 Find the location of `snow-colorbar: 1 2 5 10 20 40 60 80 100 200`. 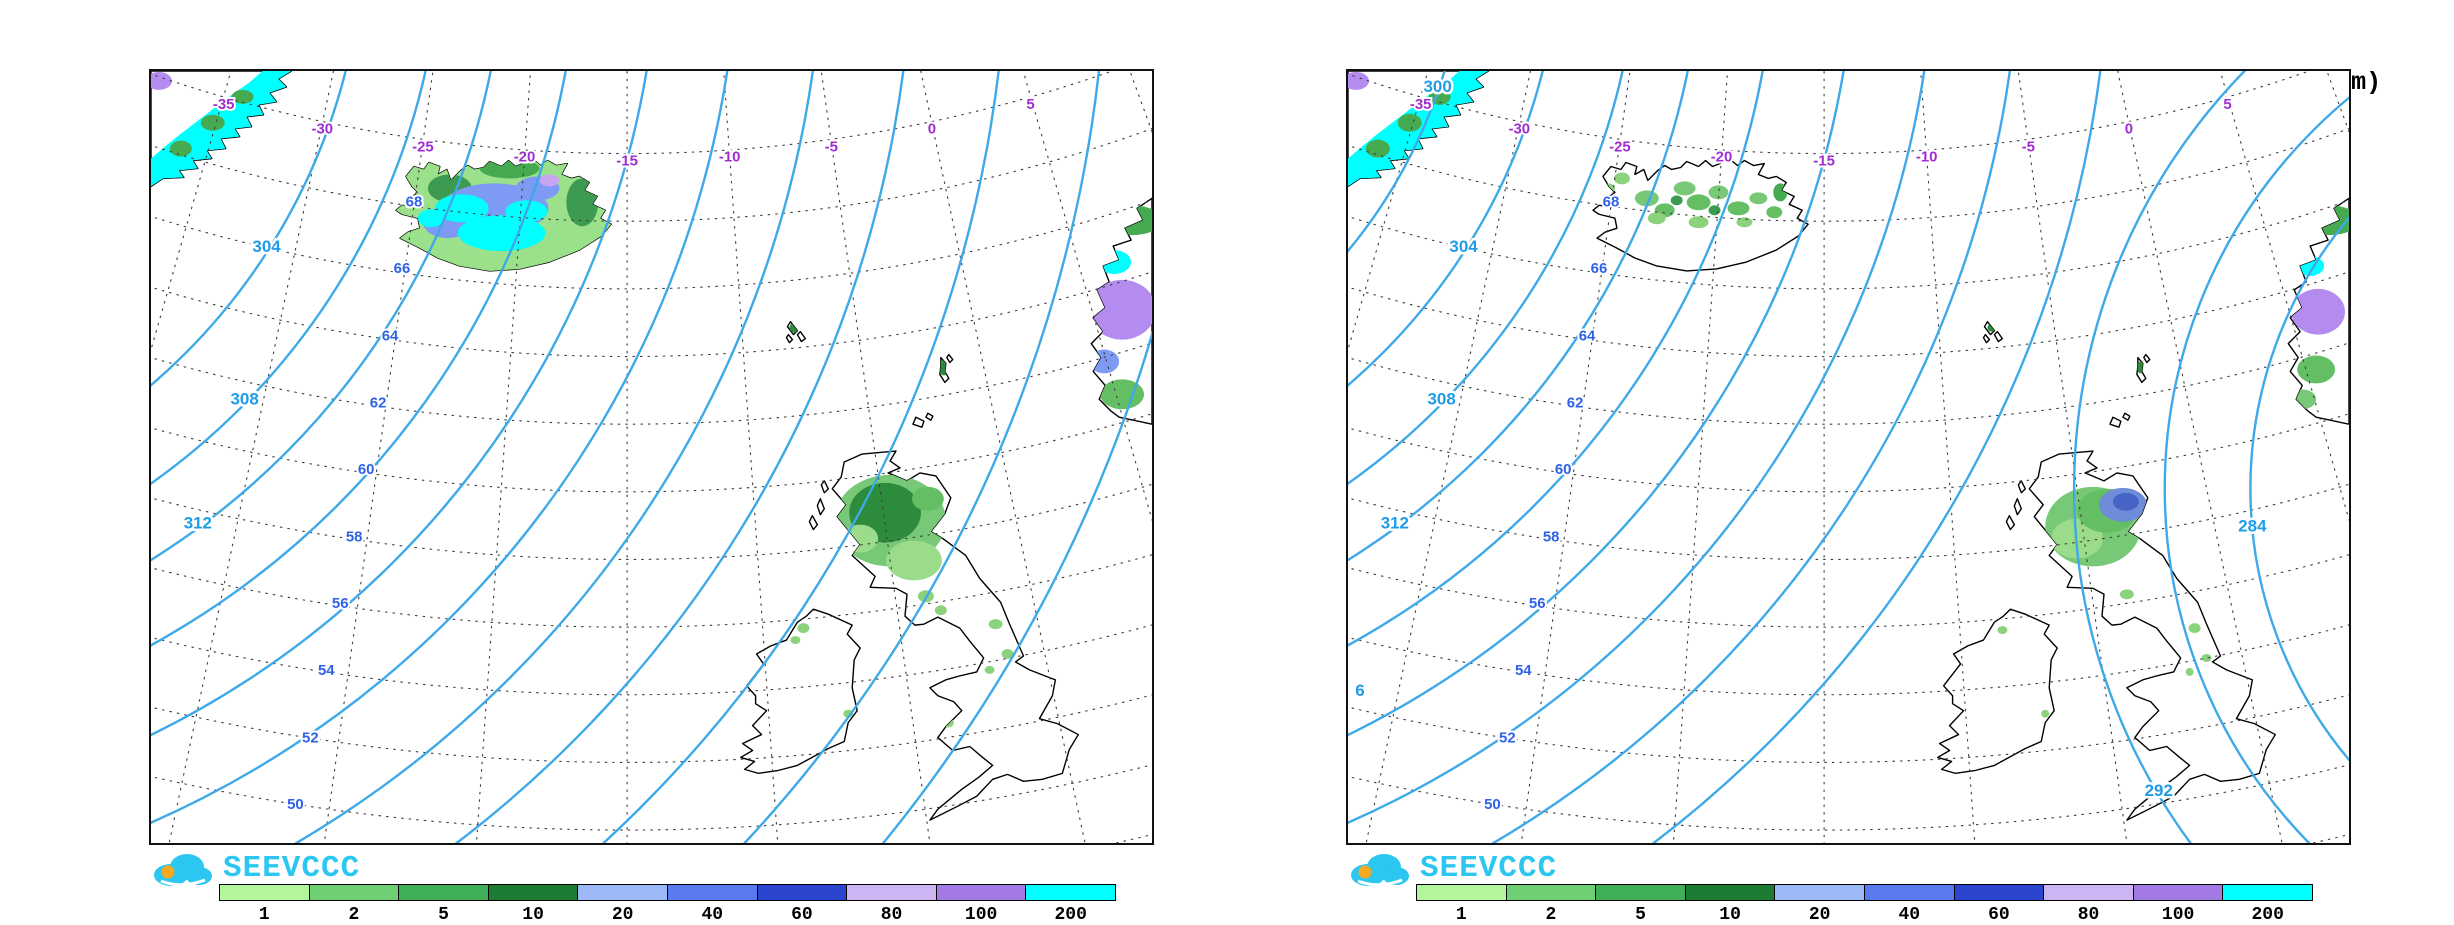

snow-colorbar: 1 2 5 10 20 40 60 80 100 200 is located at coordinates (667, 904).